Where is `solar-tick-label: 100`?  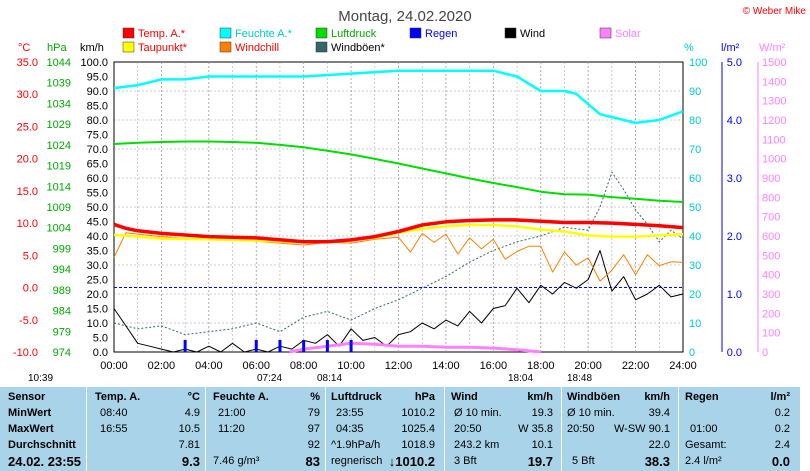 solar-tick-label: 100 is located at coordinates (771, 334).